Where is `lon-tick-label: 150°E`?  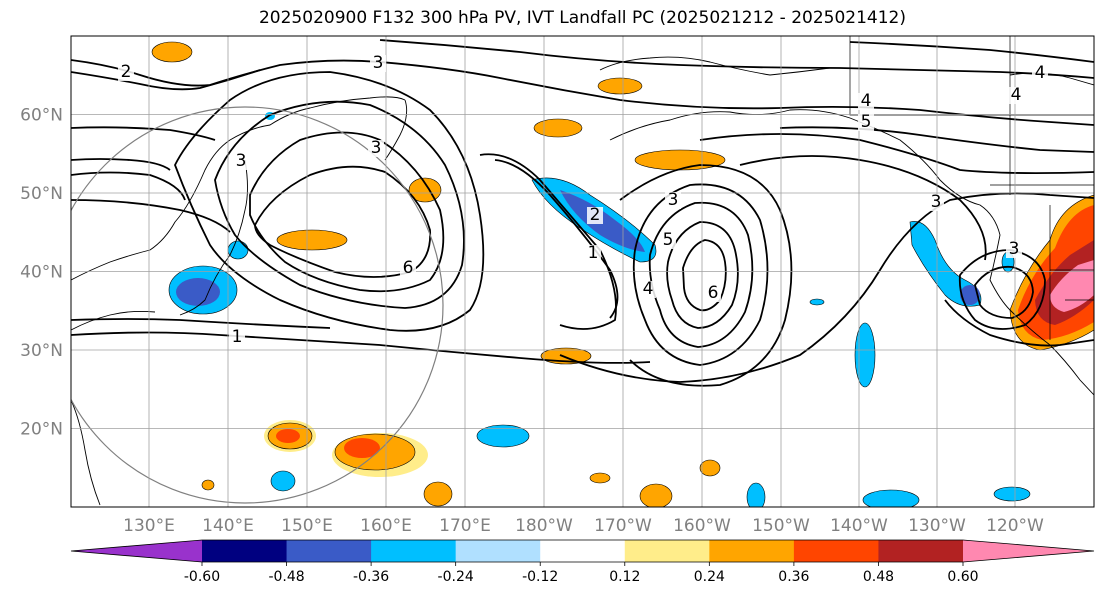 lon-tick-label: 150°E is located at coordinates (307, 526).